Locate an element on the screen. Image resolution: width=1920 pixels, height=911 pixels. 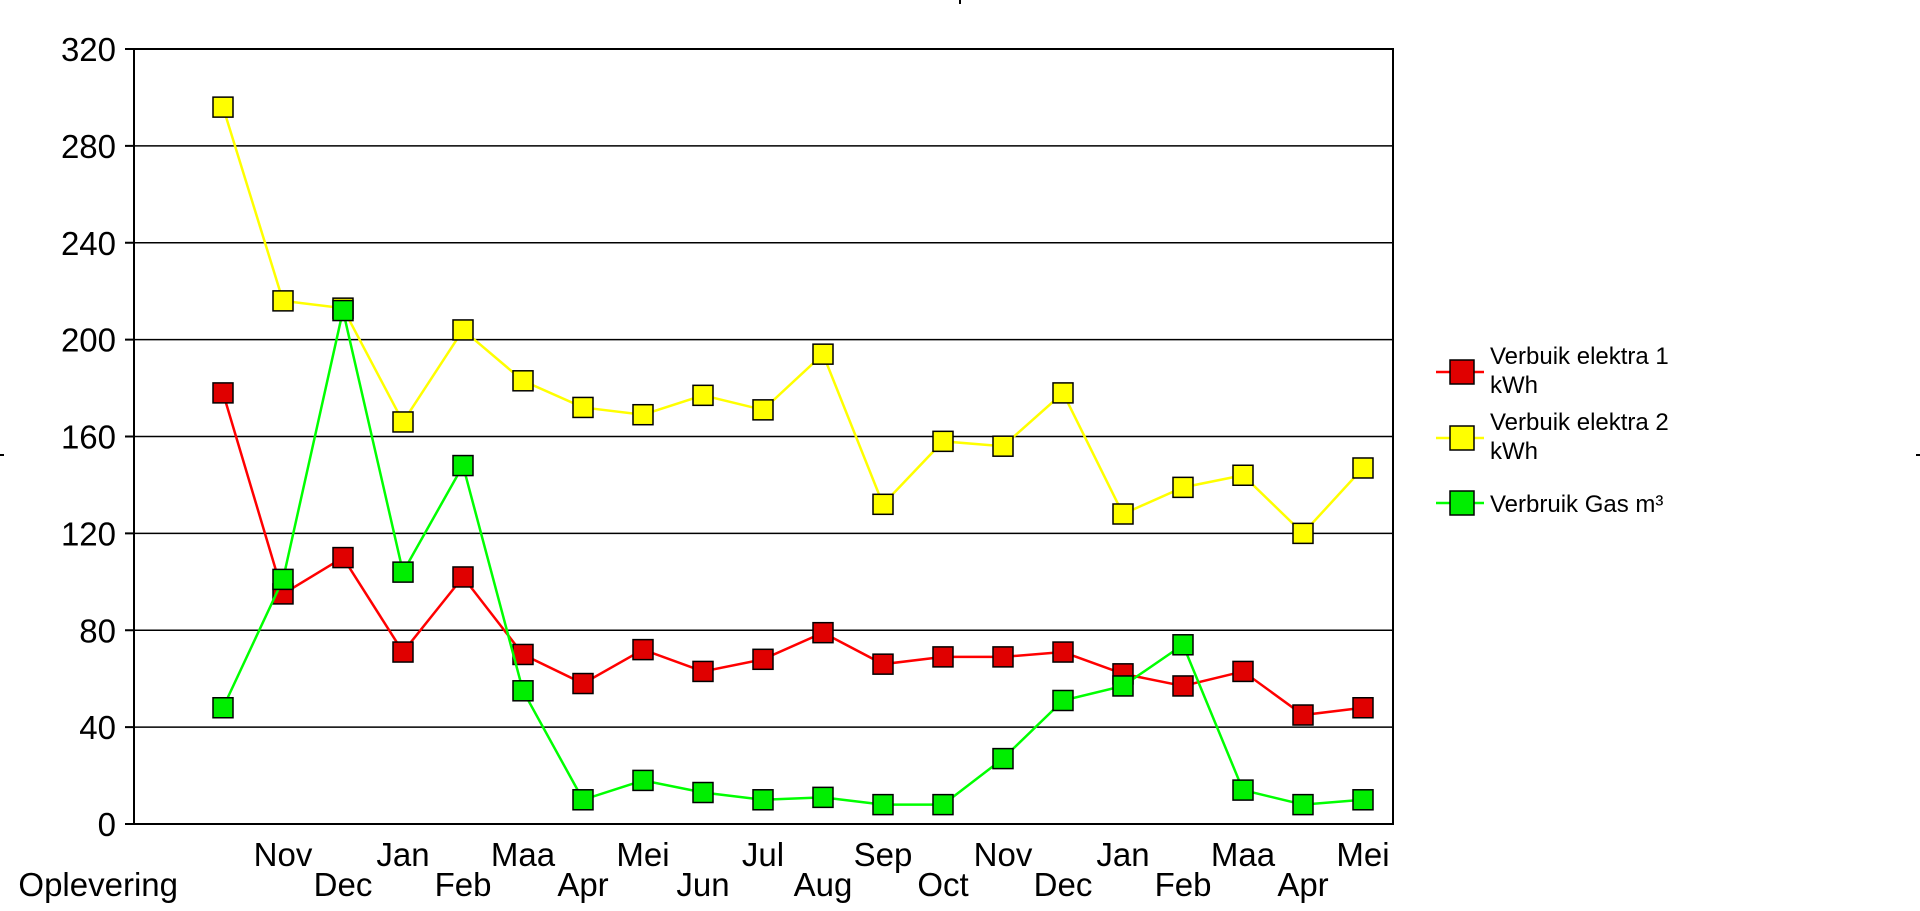
x-tick-label: Sep is located at coordinates (883, 854).